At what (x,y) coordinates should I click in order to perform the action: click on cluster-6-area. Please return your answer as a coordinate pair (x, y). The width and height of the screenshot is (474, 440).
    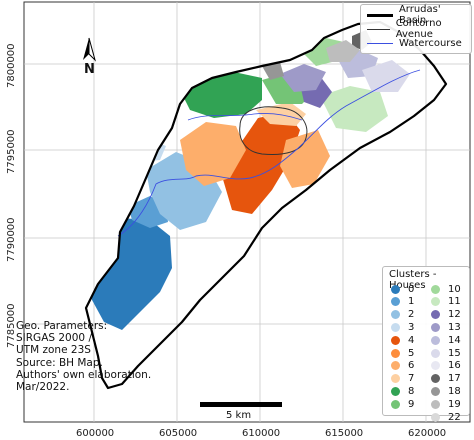
    Looking at the image, I should click on (213, 154).